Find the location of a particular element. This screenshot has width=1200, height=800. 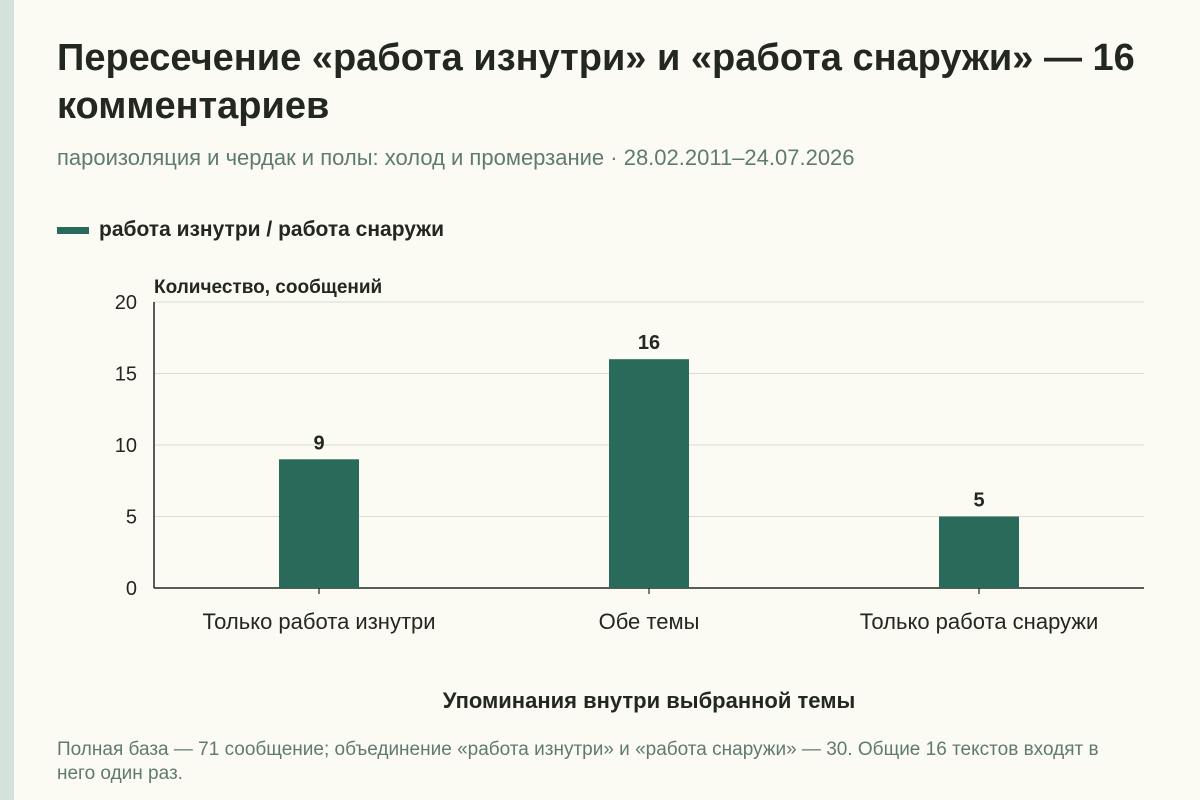

side-accent-stripe is located at coordinates (7, 400).